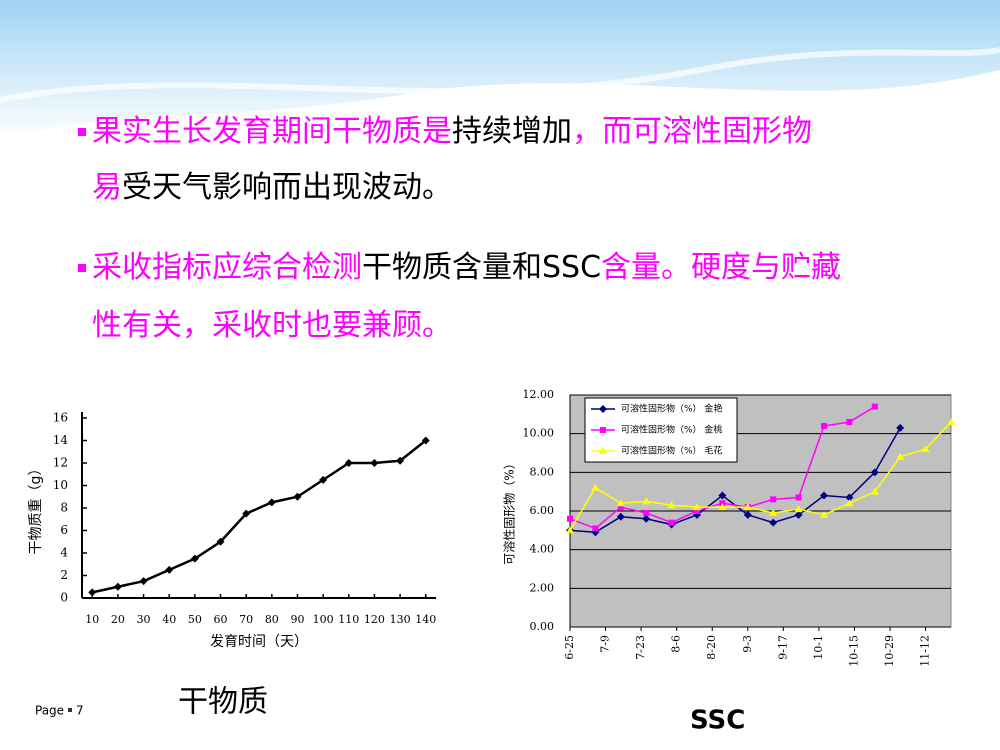  What do you see at coordinates (671, 451) in the screenshot?
I see `legend-label: 可溶性固形物（%） 毛花` at bounding box center [671, 451].